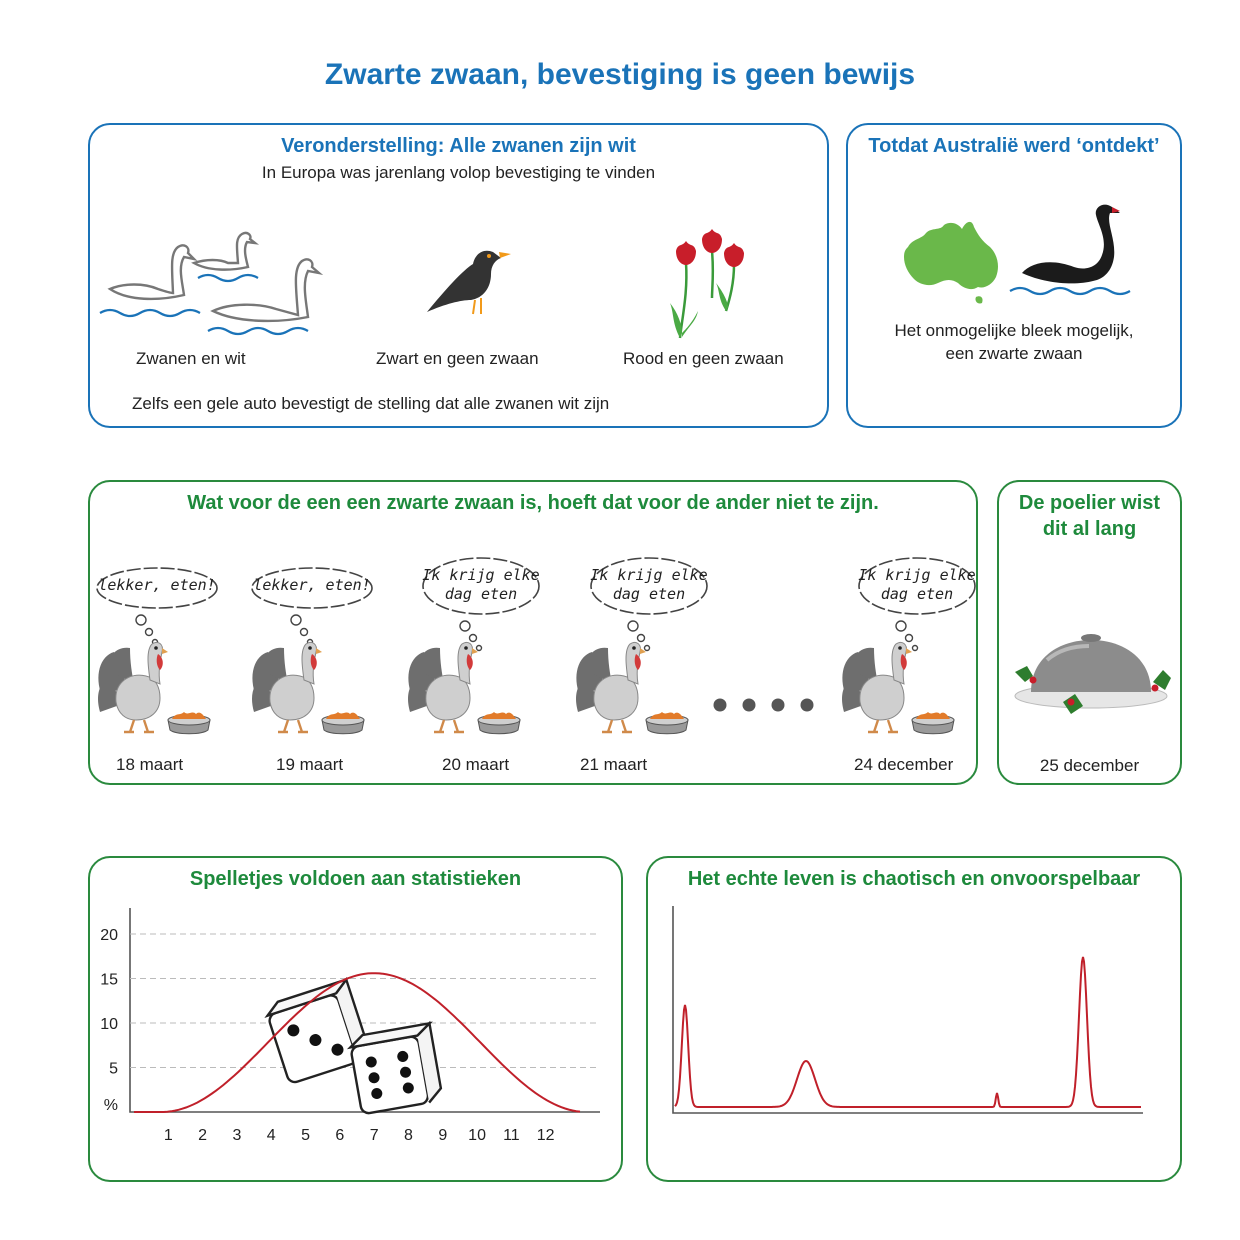 The width and height of the screenshot is (1240, 1240). I want to click on games-y-tick: 15, so click(109, 980).